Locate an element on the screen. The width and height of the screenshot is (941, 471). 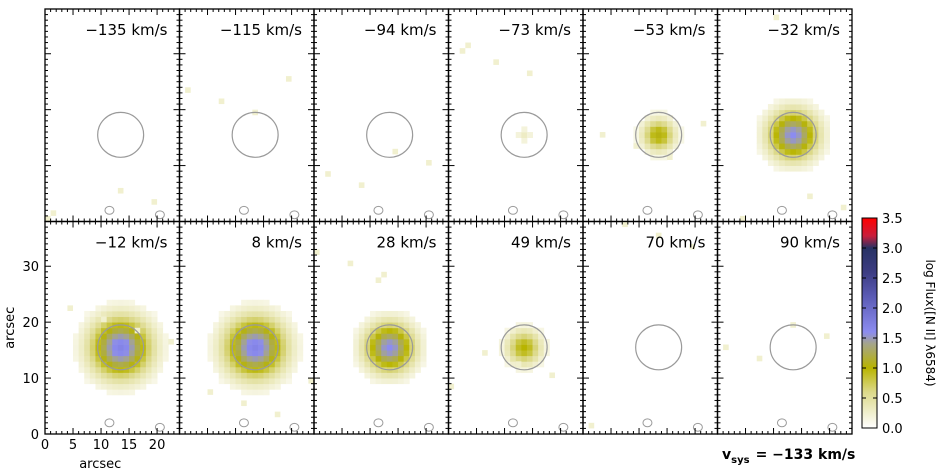
emission-map is located at coordinates (653, 164).